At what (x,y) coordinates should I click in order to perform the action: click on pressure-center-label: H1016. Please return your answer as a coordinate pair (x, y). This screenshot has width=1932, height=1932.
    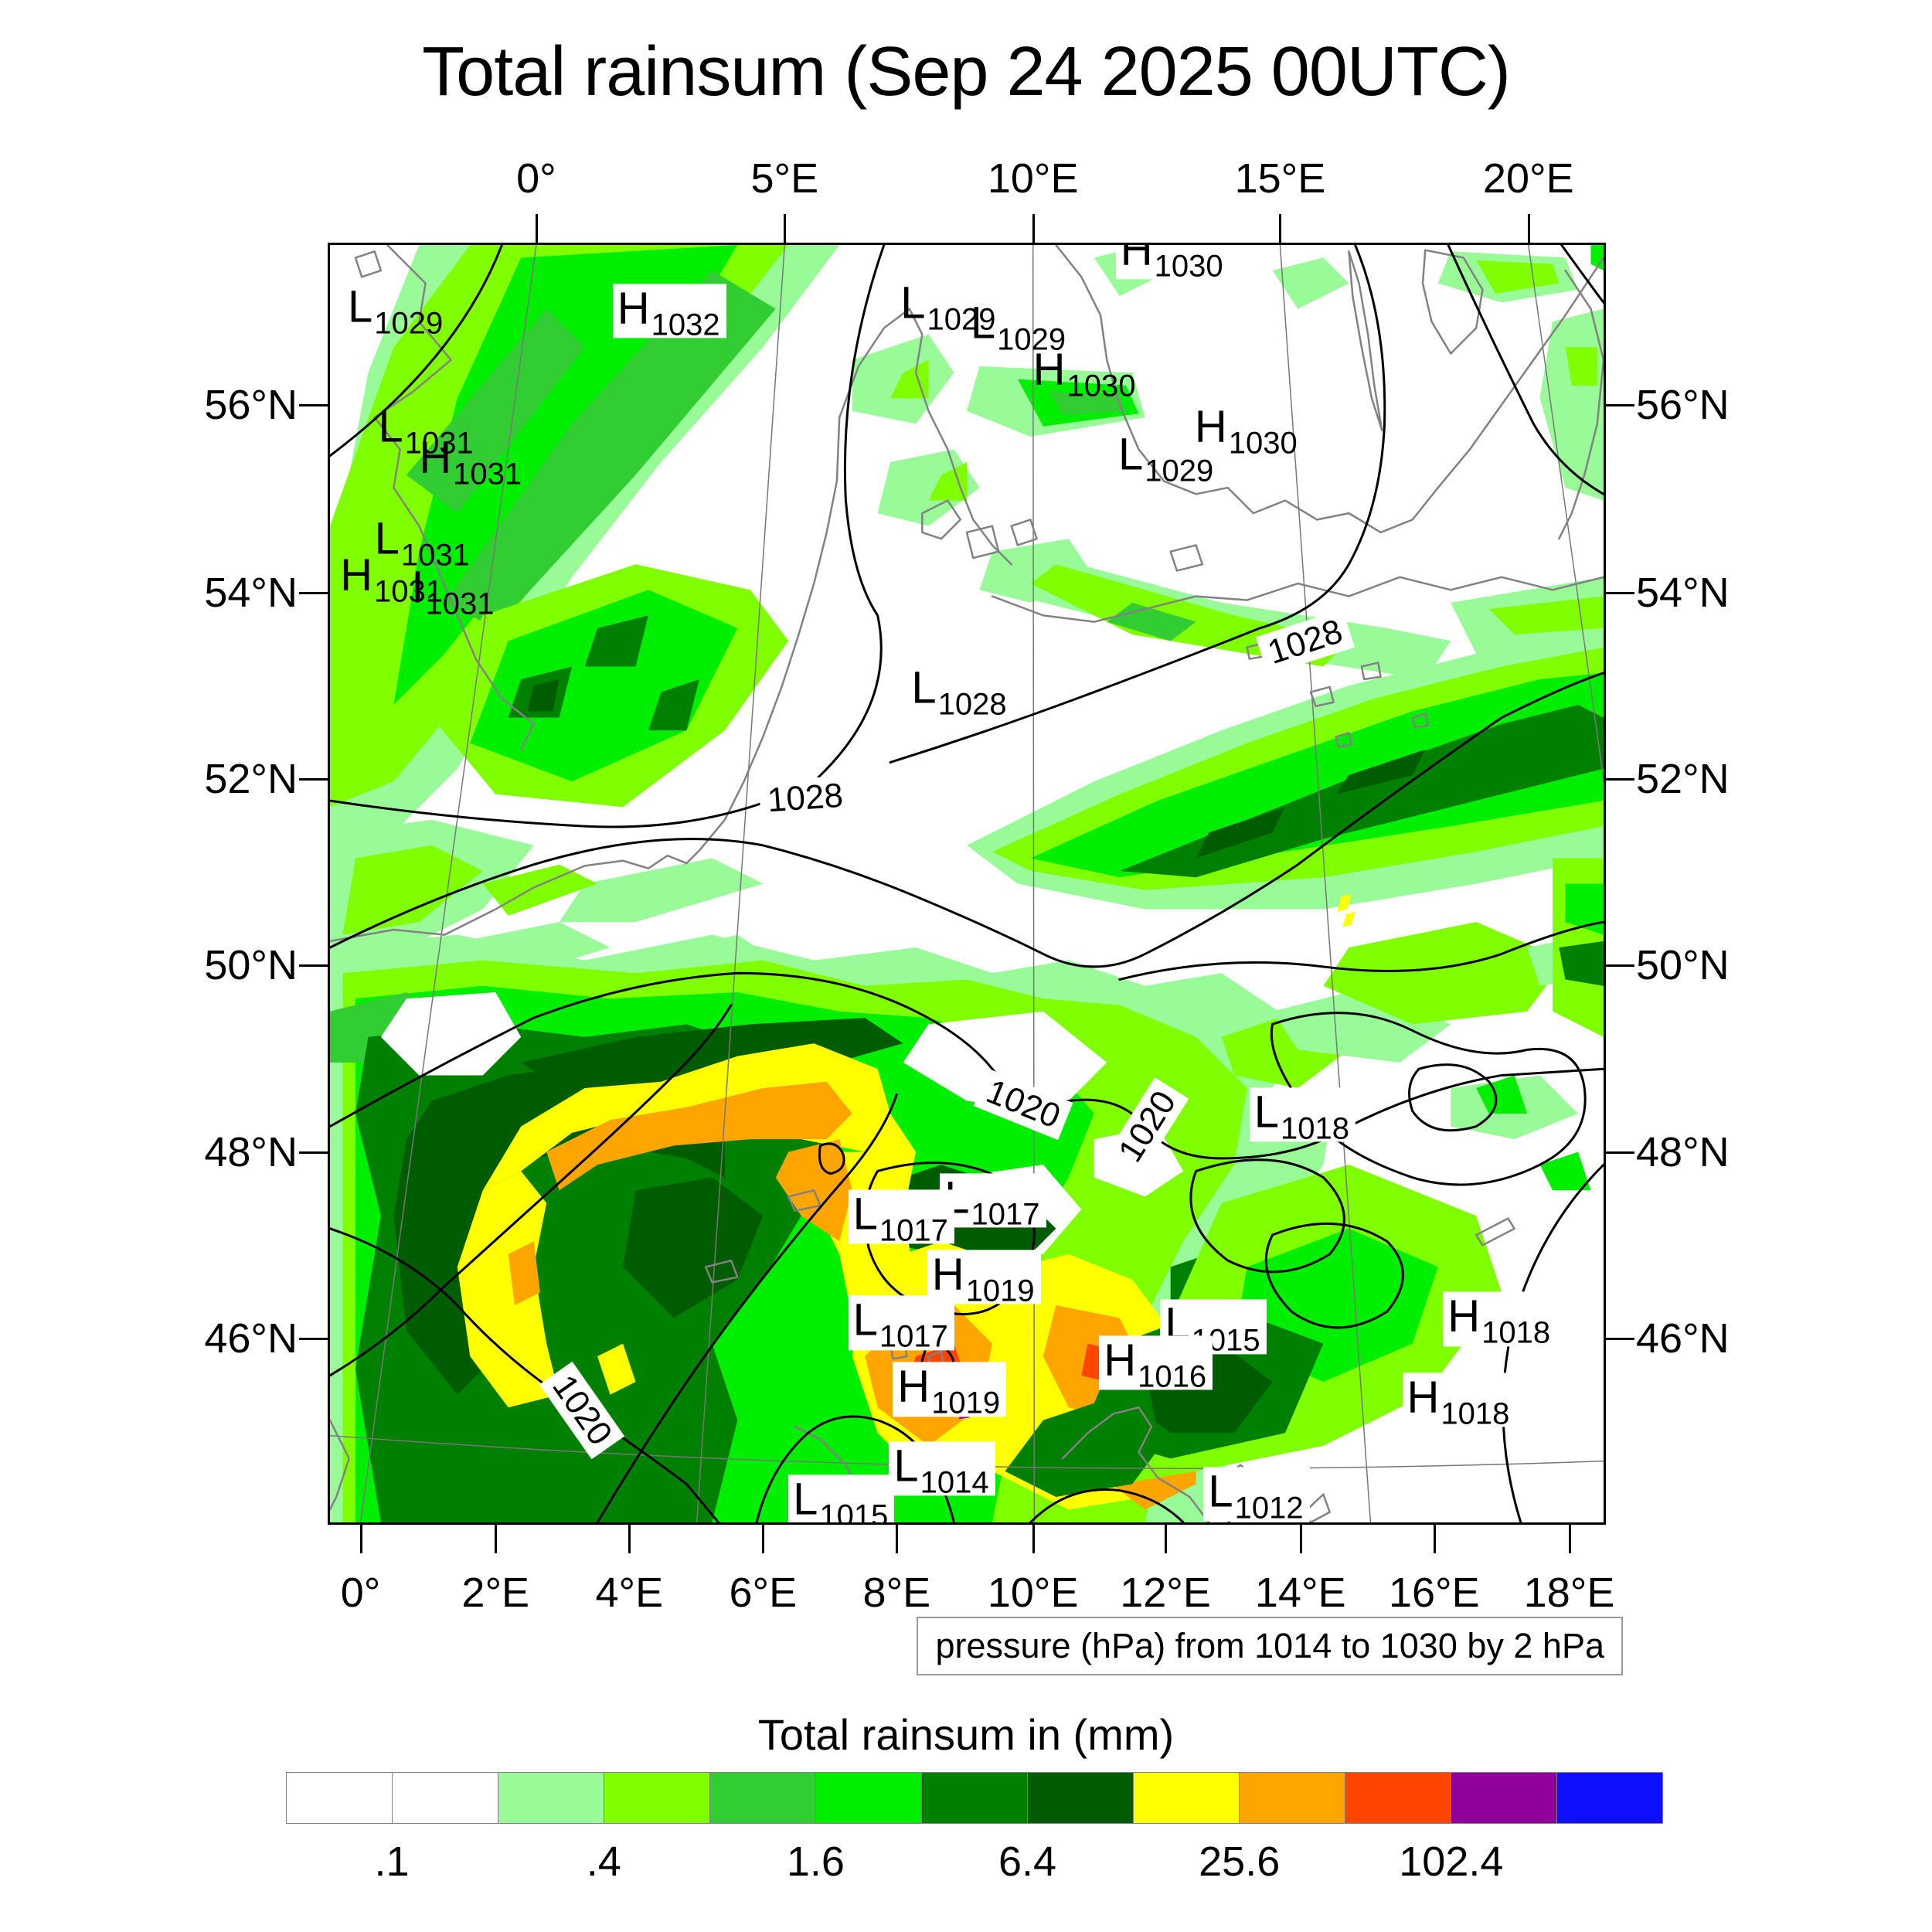
    Looking at the image, I should click on (1156, 1363).